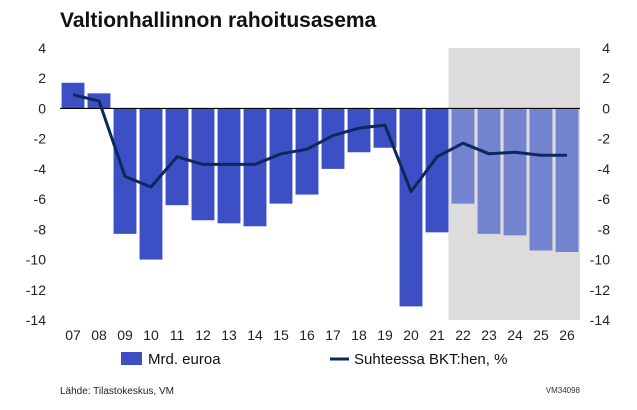  Describe the element at coordinates (563, 390) in the screenshot. I see `document-code: VM34098` at that location.